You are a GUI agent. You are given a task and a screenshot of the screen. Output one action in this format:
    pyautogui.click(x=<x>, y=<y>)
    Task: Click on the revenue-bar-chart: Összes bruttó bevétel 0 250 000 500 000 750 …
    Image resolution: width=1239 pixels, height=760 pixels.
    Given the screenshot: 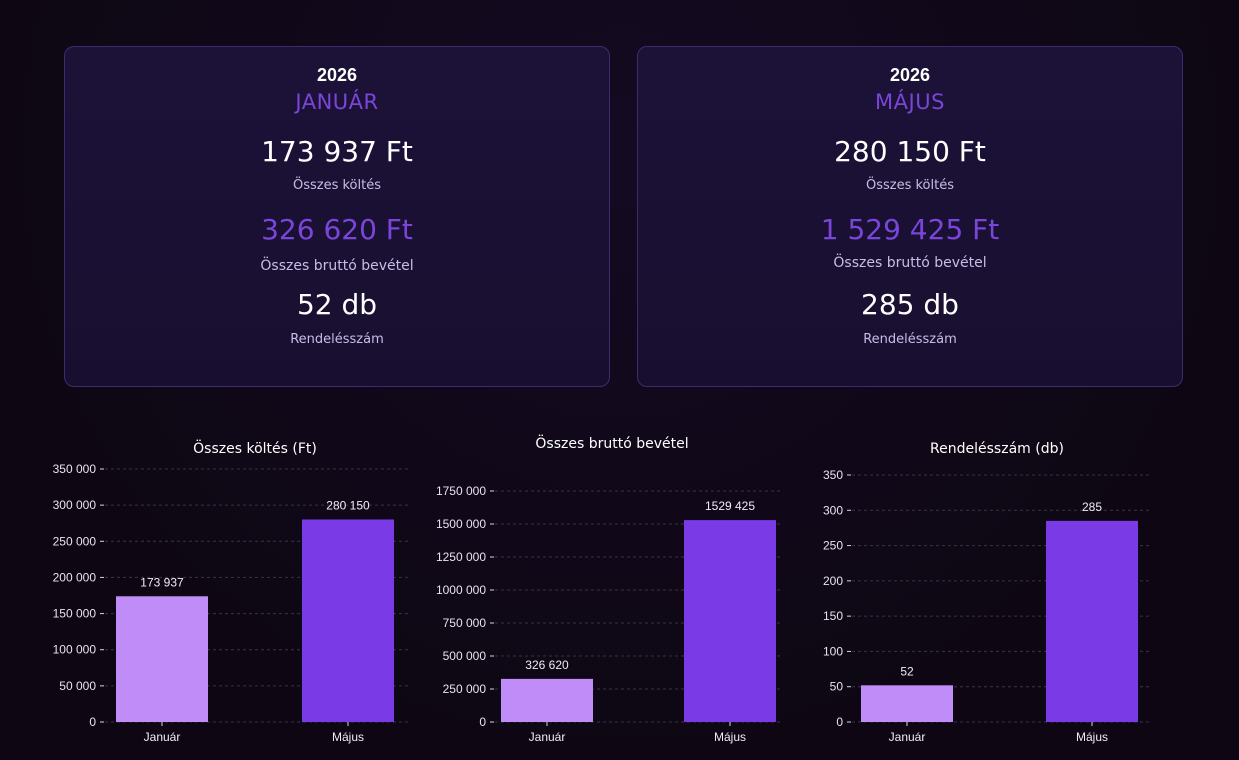 What is the action you would take?
    pyautogui.click(x=608, y=589)
    